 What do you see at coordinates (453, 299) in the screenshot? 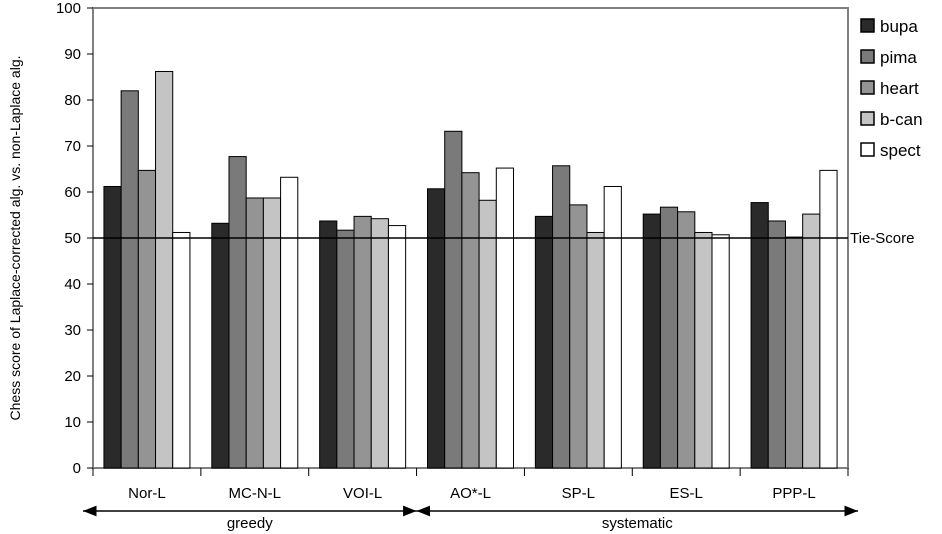
I see `bar-pima-AO*-L` at bounding box center [453, 299].